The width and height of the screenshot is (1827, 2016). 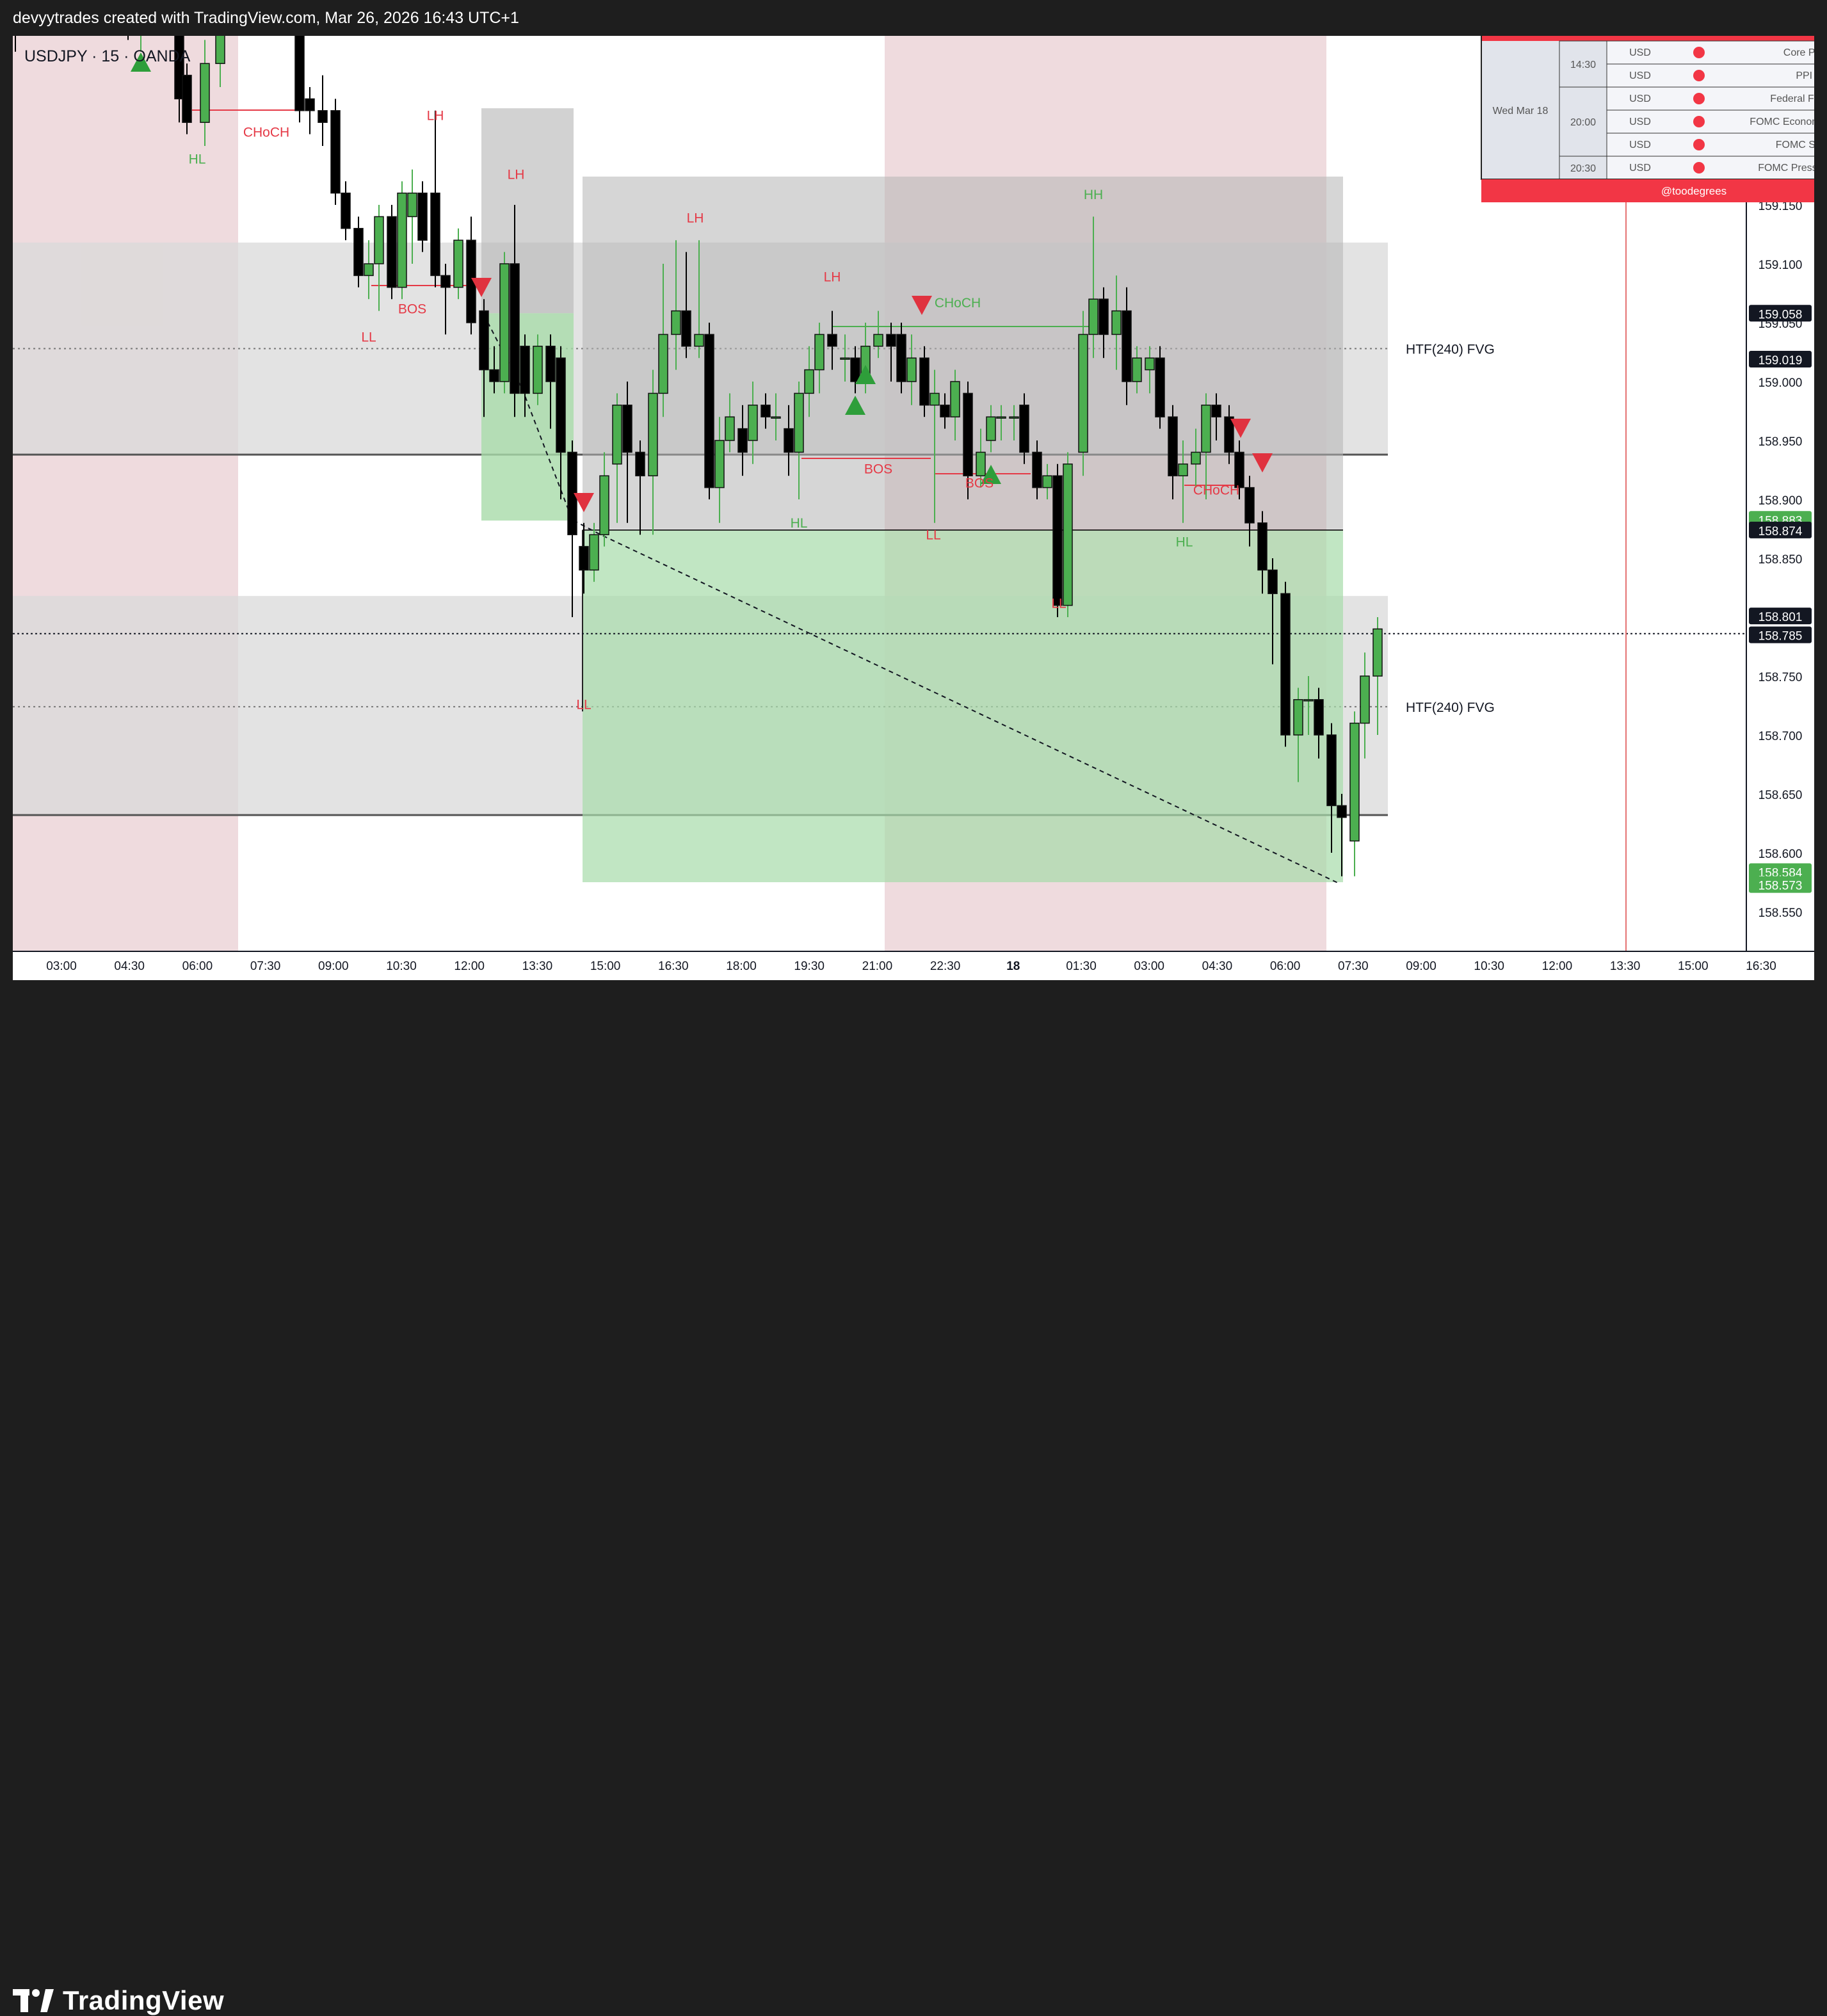 What do you see at coordinates (1781, 314) in the screenshot?
I see `price-marker-label: 159.058` at bounding box center [1781, 314].